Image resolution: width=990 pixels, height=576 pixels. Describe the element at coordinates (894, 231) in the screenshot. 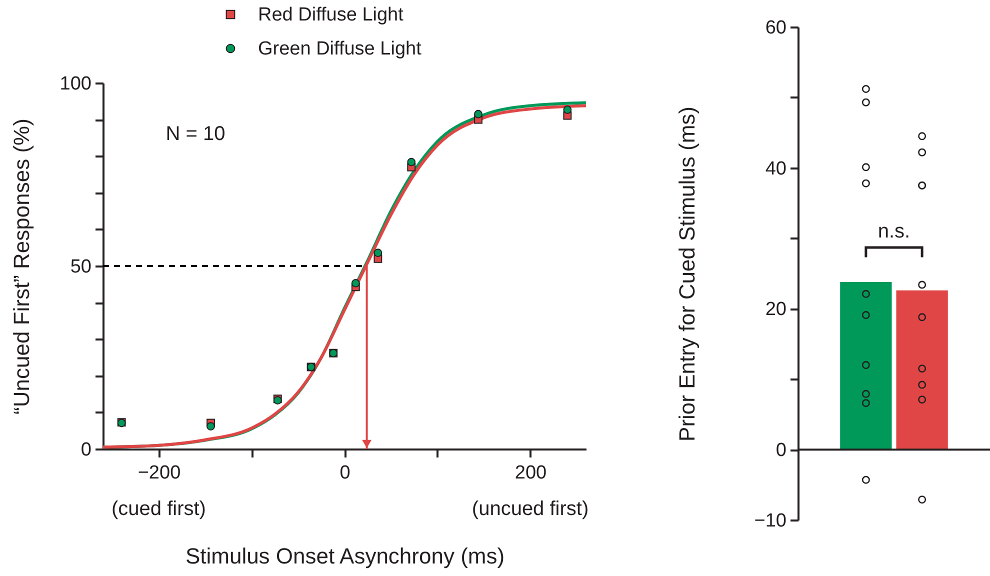

I see `annotation: n.s.` at that location.